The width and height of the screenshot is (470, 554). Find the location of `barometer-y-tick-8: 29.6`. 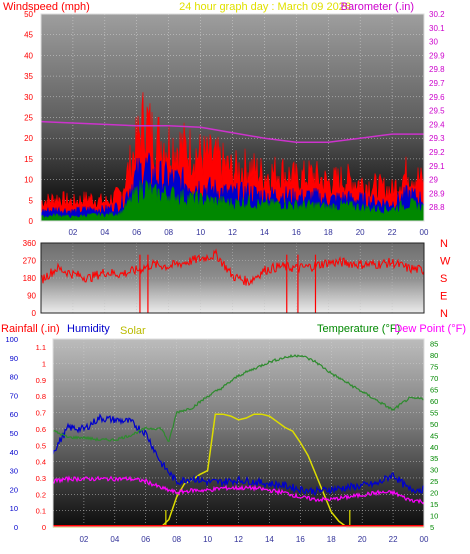

barometer-y-tick-8: 29.6 is located at coordinates (437, 97).